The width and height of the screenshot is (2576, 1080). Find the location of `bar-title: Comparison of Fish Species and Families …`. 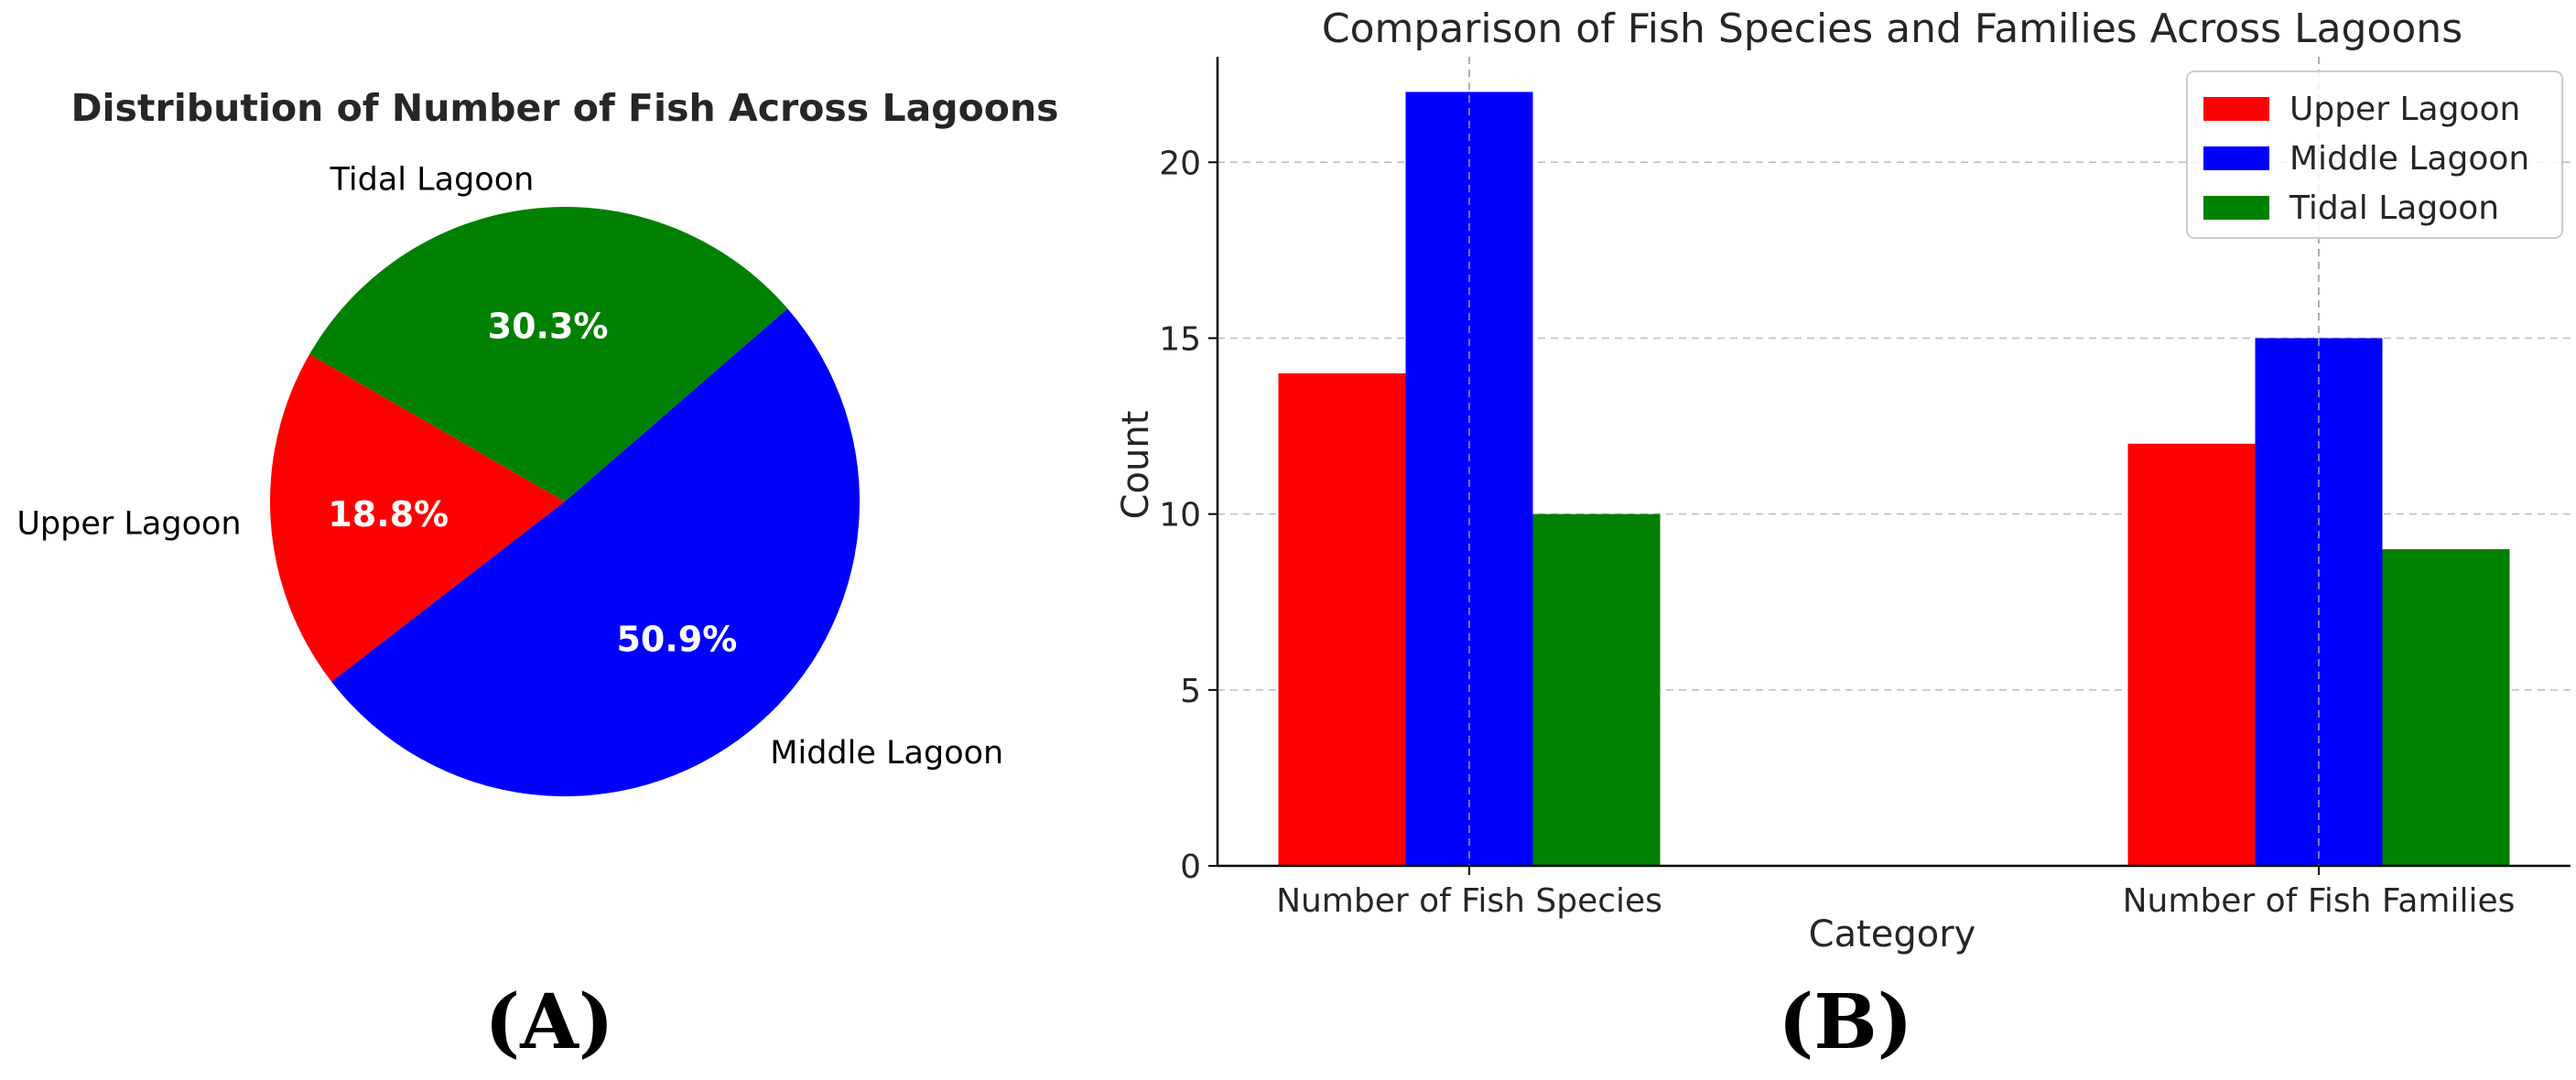

bar-title: Comparison of Fish Species and Families … is located at coordinates (1892, 28).